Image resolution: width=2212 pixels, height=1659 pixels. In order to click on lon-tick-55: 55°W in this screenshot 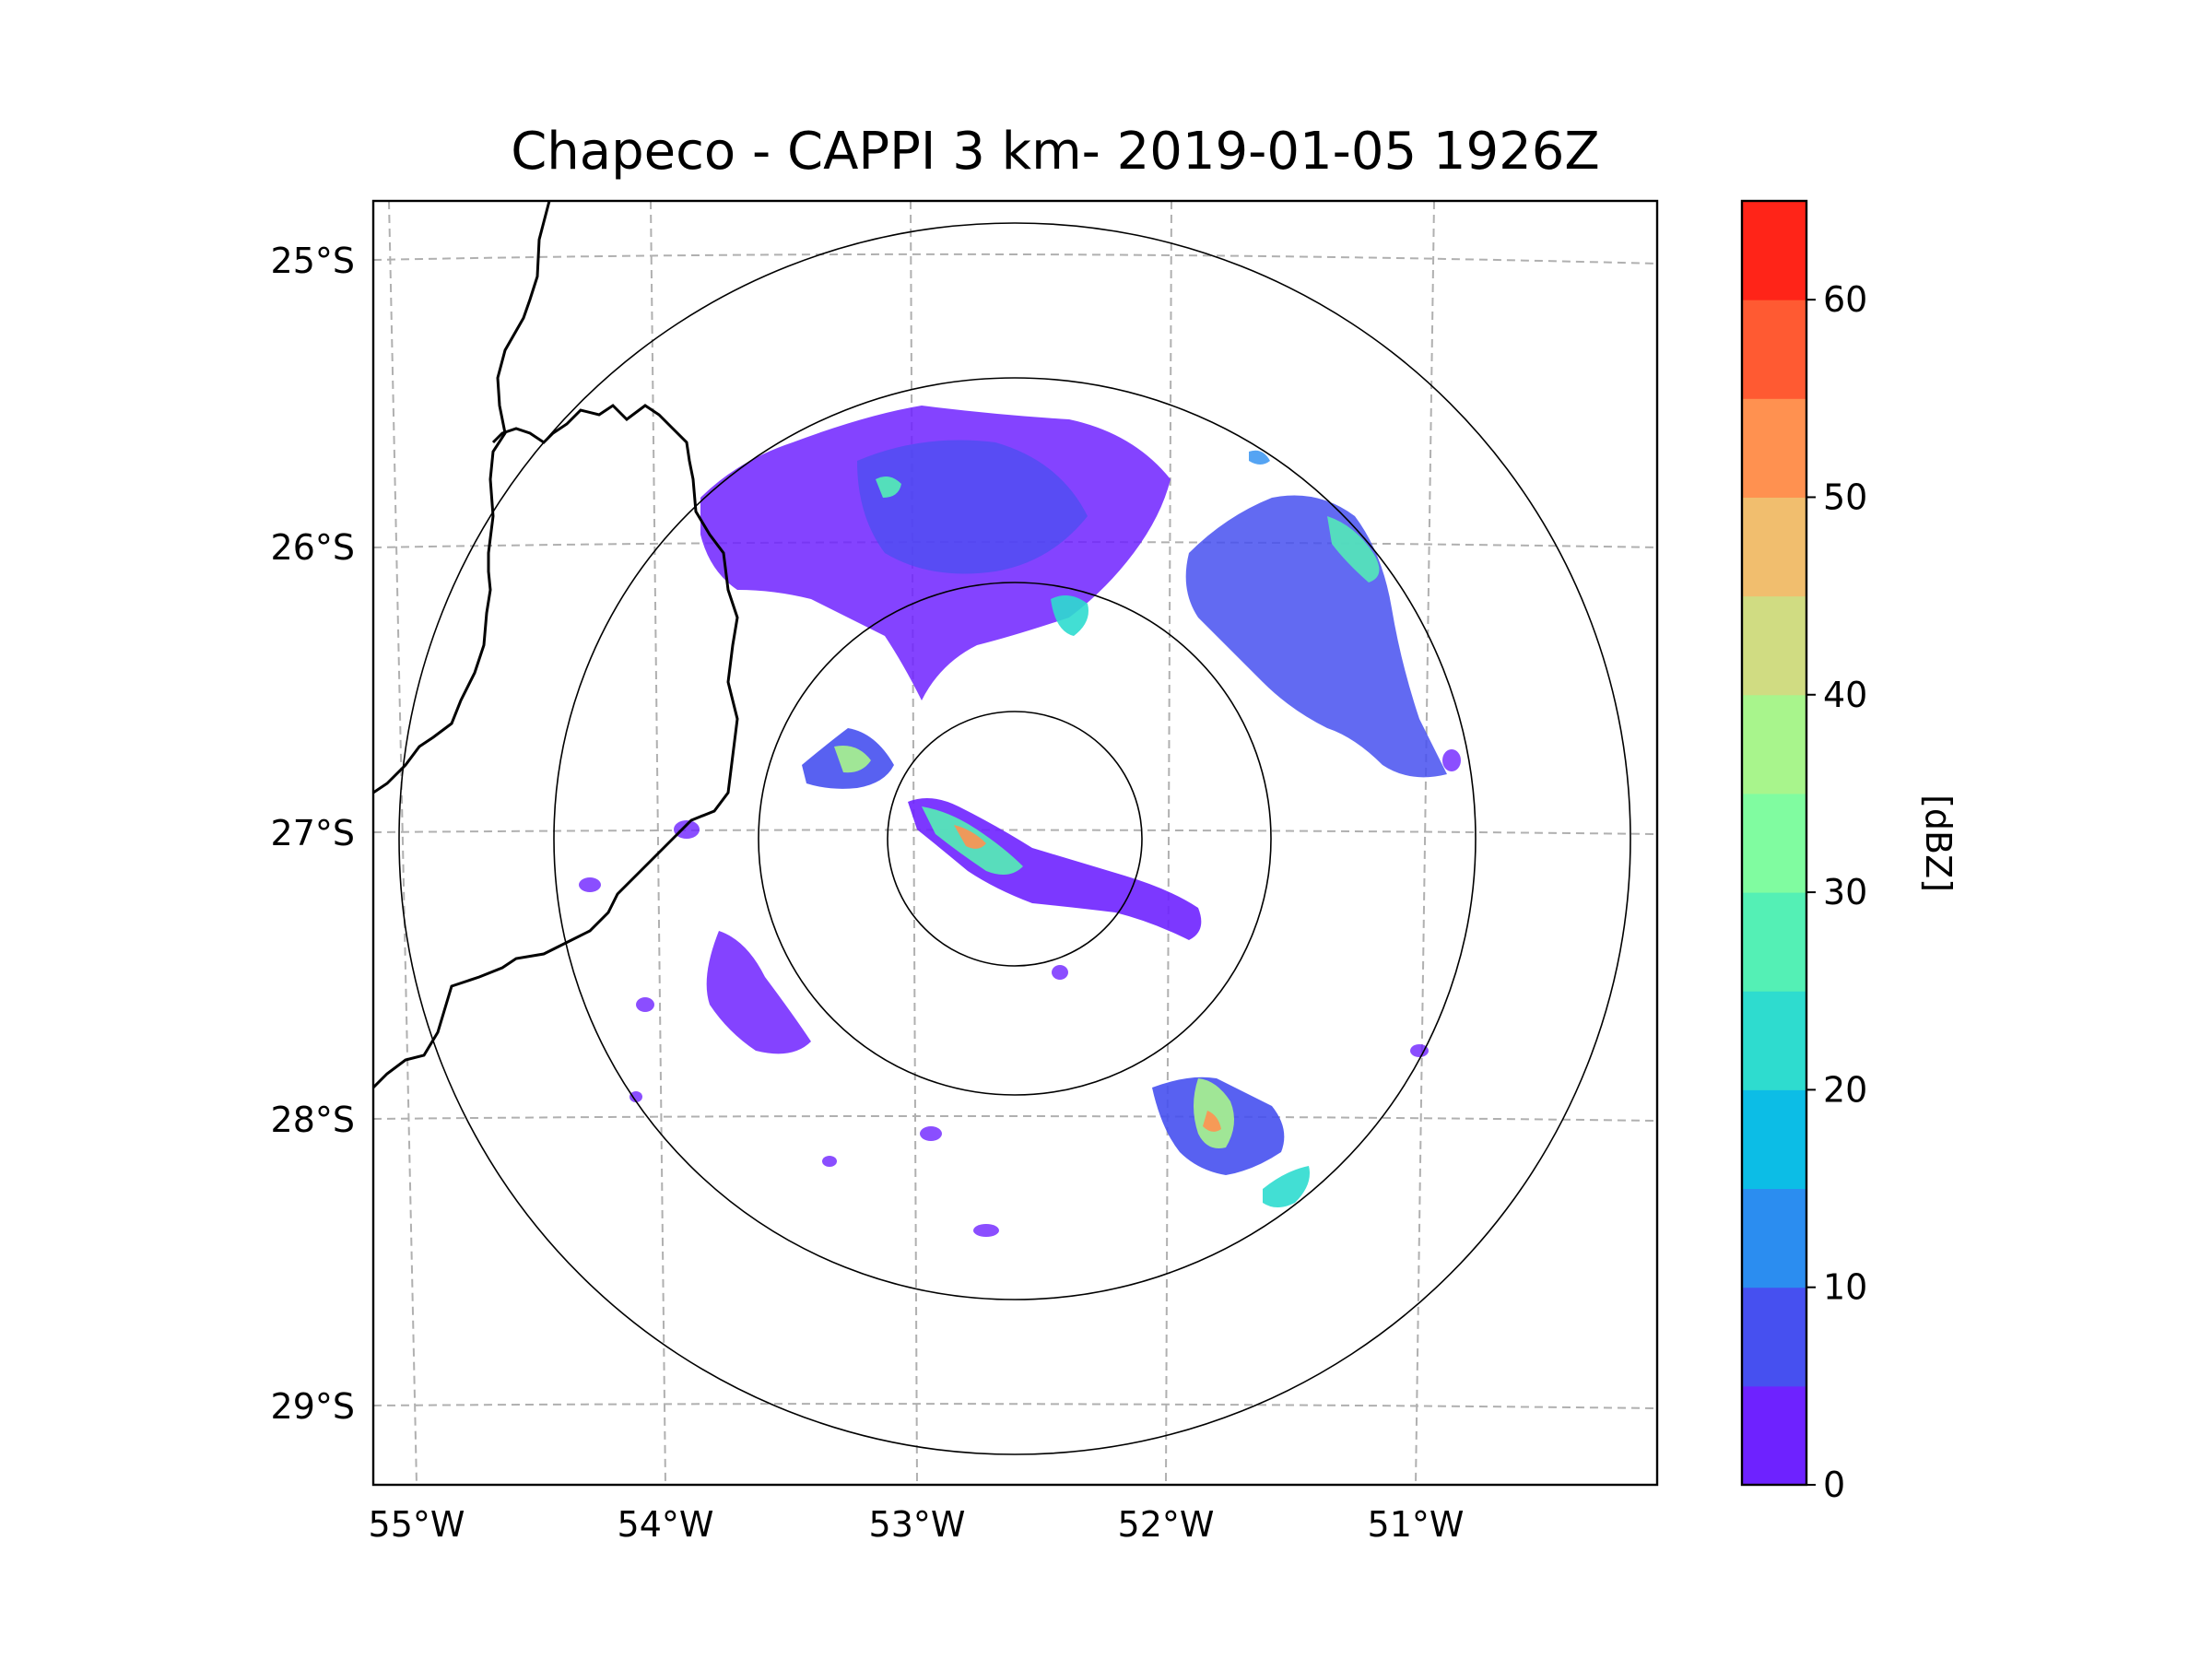, I will do `click(417, 1524)`.